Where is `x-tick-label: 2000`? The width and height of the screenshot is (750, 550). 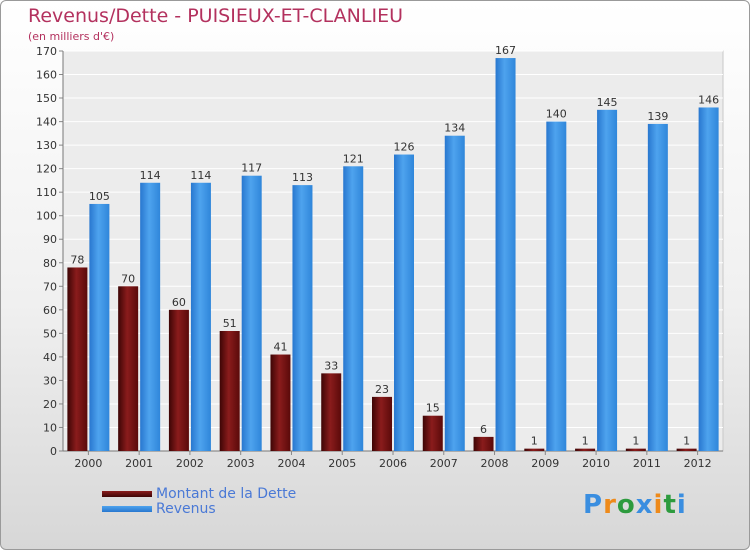
x-tick-label: 2000 is located at coordinates (88, 463).